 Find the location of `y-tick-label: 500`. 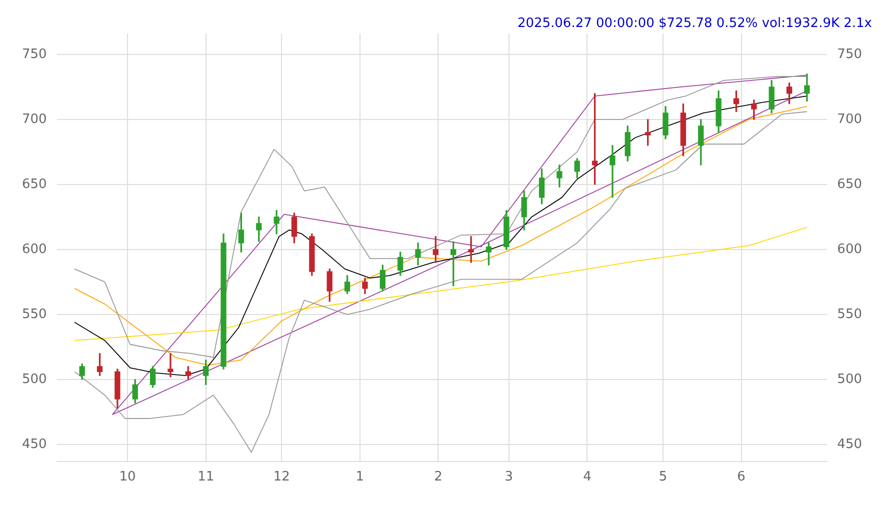

y-tick-label: 500 is located at coordinates (34, 379).